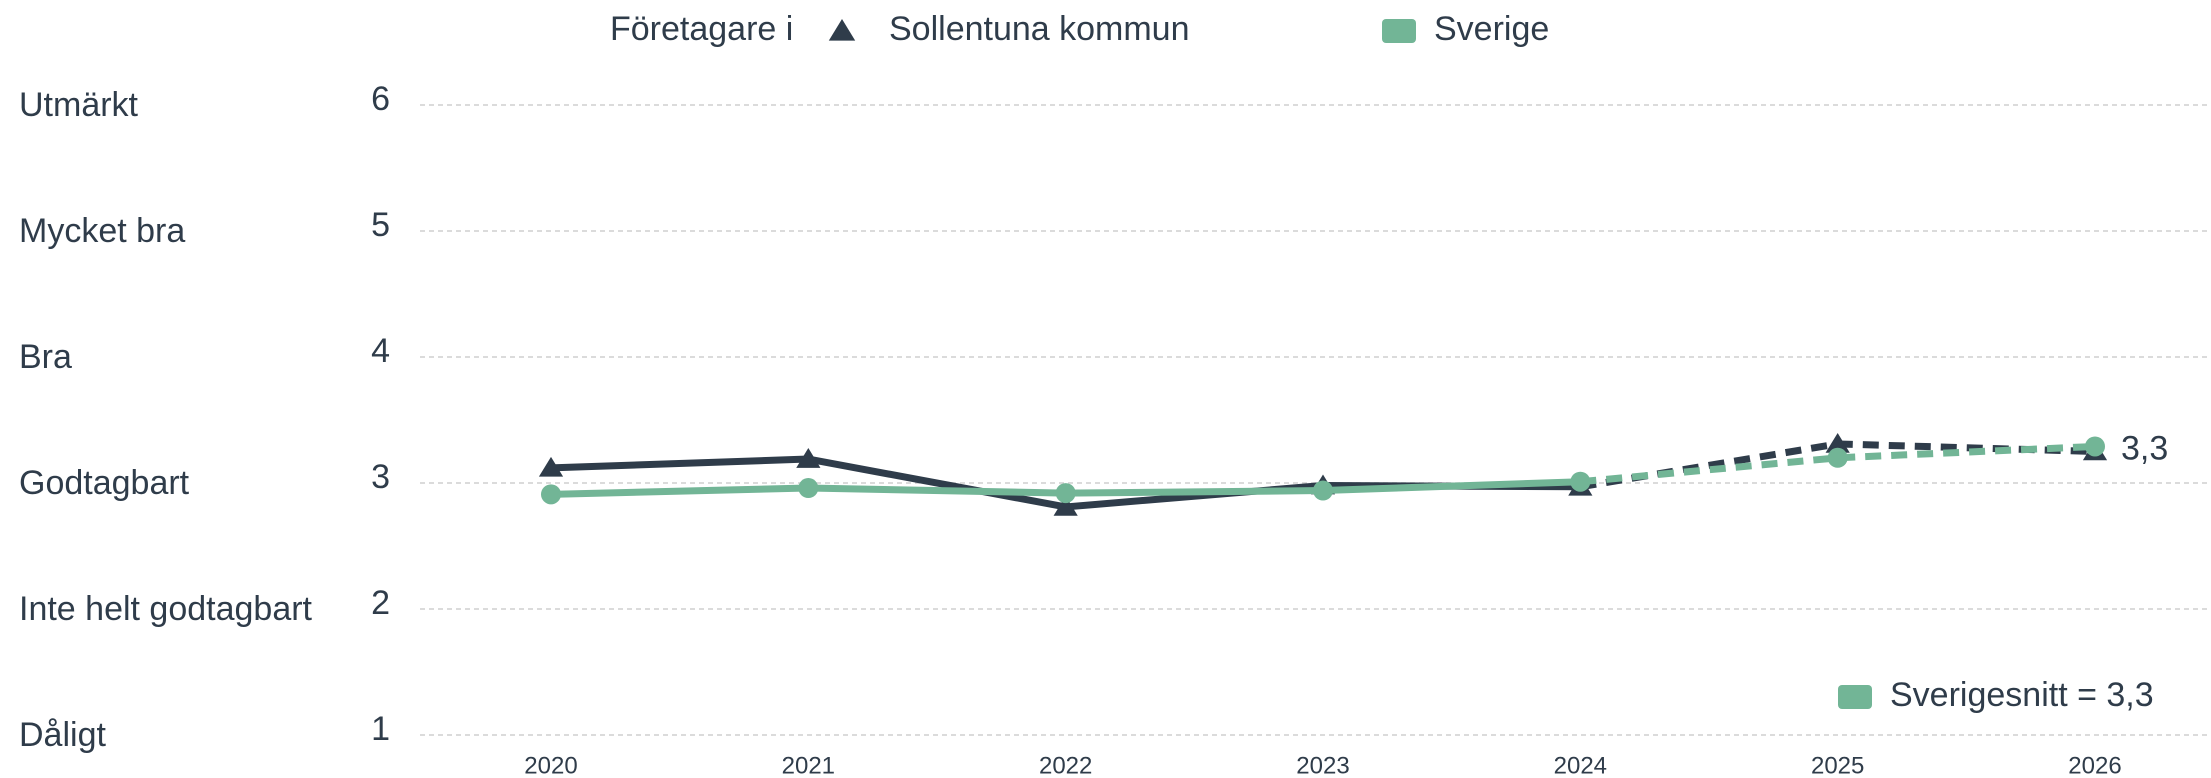 The height and width of the screenshot is (778, 2211). Describe the element at coordinates (1855, 697) in the screenshot. I see `annotation-marker` at that location.